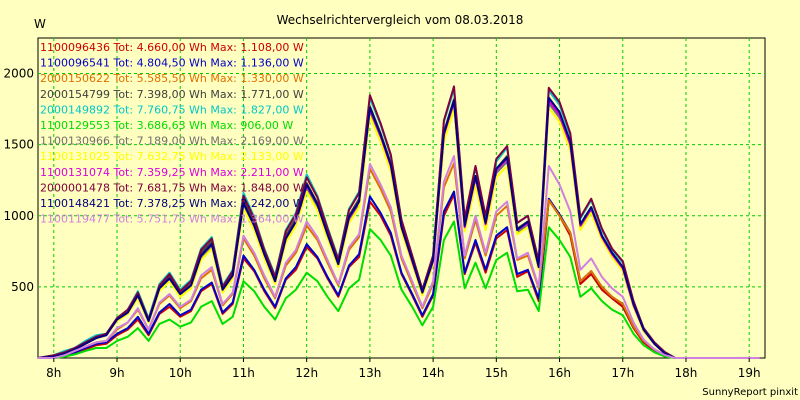 The image size is (800, 400). I want to click on y-axis-label: W, so click(40, 24).